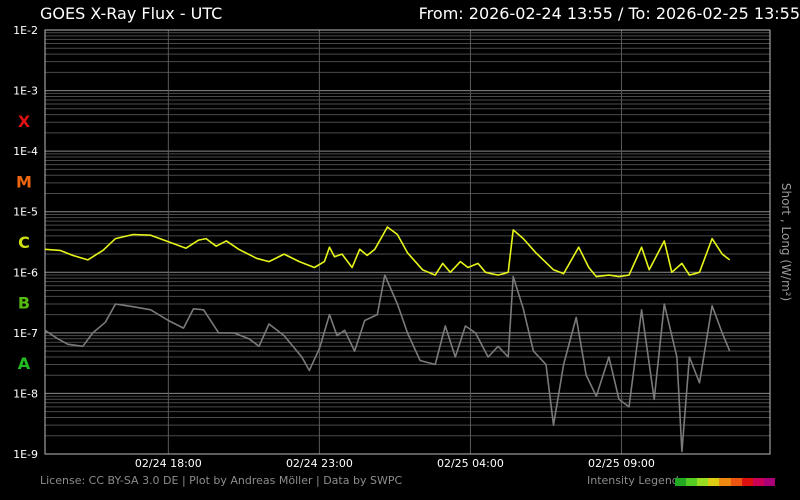 This screenshot has width=800, height=500. Describe the element at coordinates (24, 181) in the screenshot. I see `flare-class-m: M` at that location.